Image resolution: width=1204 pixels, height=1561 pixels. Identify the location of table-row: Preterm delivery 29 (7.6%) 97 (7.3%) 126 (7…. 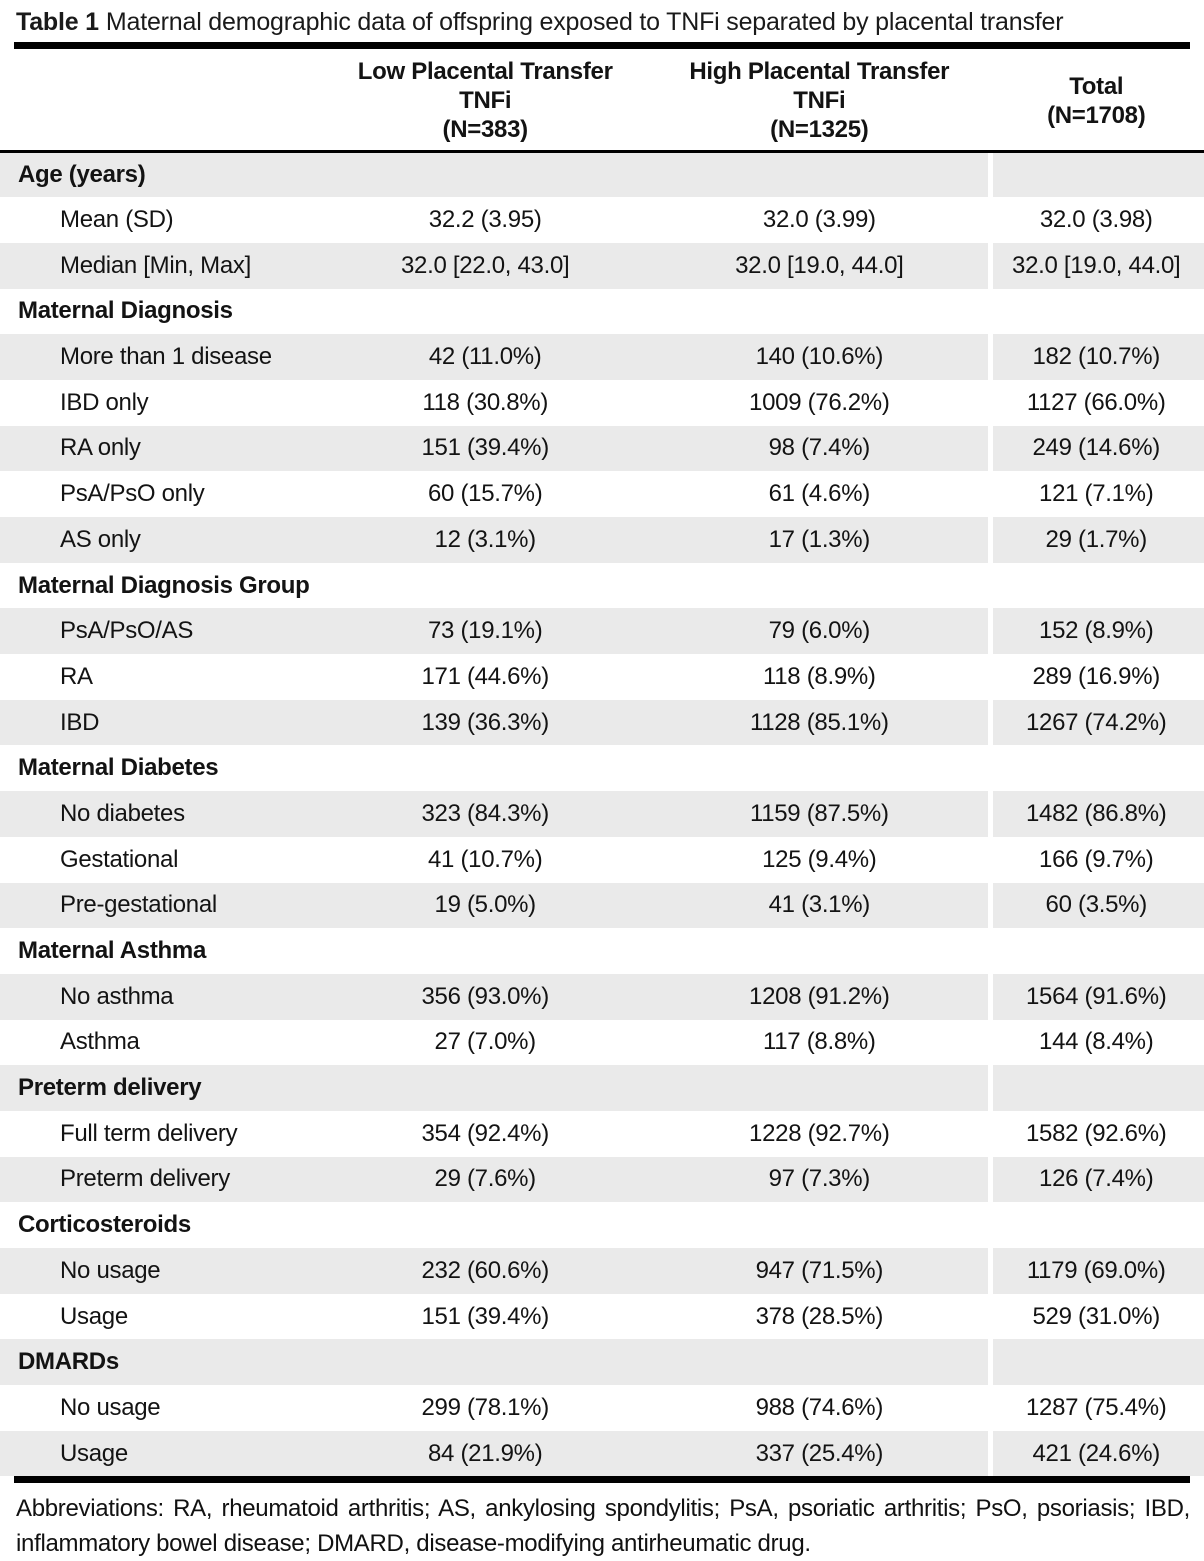
(602, 1179).